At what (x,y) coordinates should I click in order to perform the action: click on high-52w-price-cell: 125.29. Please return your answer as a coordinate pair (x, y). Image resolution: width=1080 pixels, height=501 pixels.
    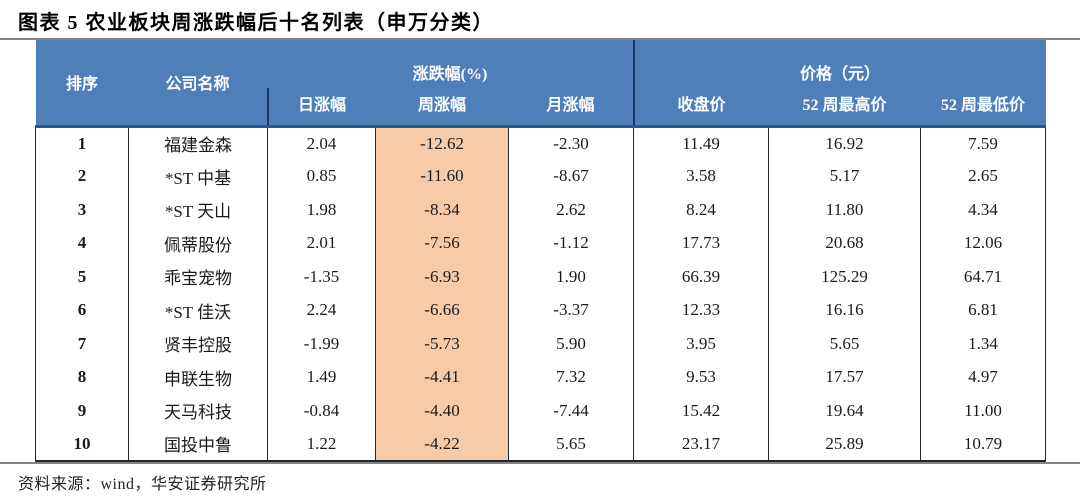
    Looking at the image, I should click on (844, 277).